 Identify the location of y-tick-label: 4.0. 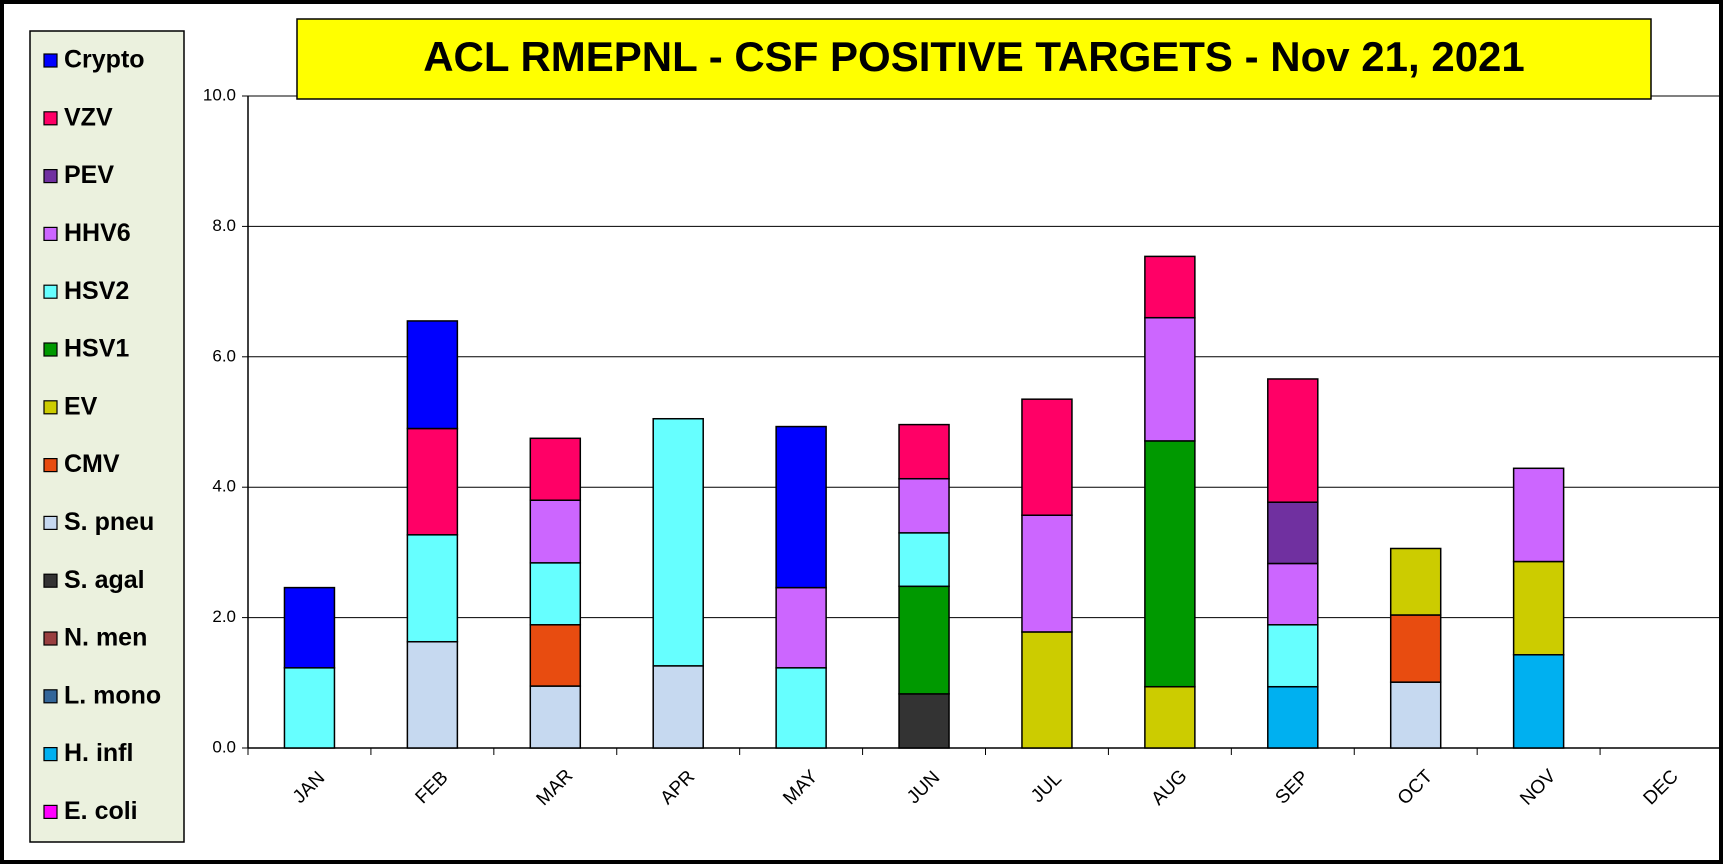
(224, 486).